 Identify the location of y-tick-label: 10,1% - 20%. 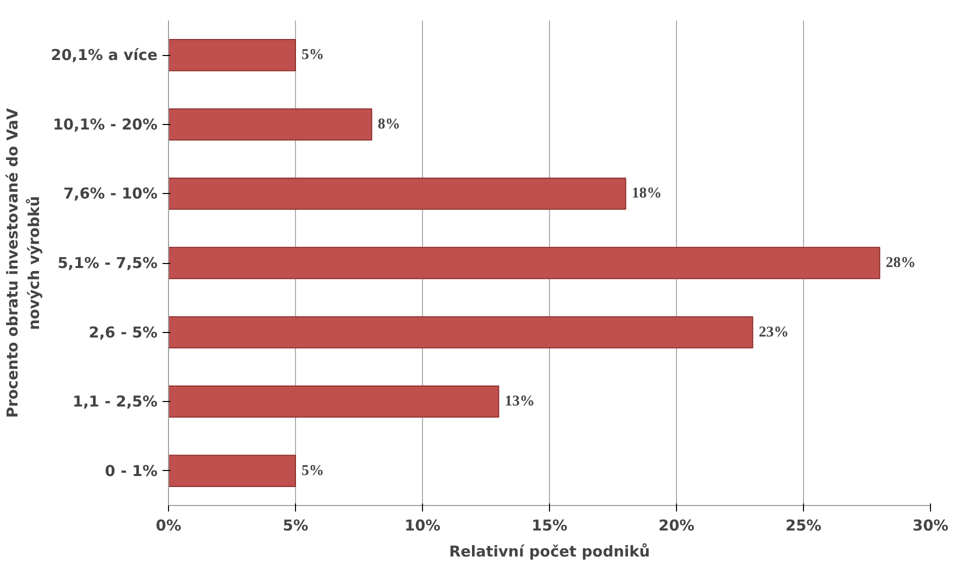
(105, 124).